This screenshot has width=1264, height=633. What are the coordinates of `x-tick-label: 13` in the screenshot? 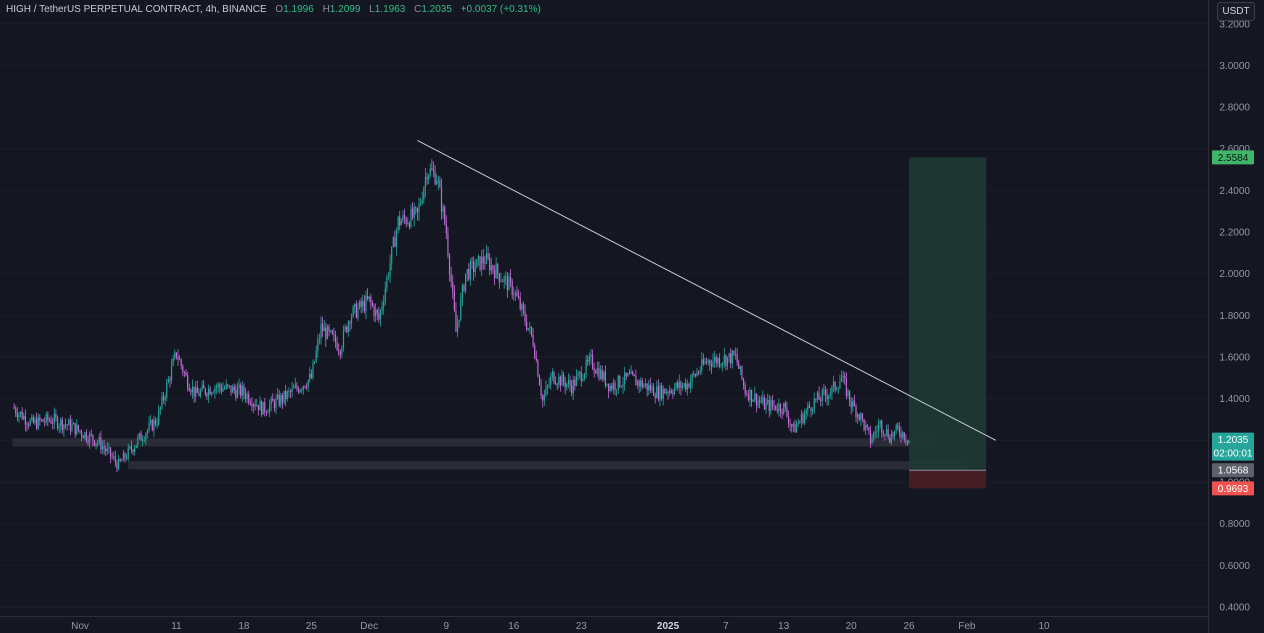 It's located at (784, 626).